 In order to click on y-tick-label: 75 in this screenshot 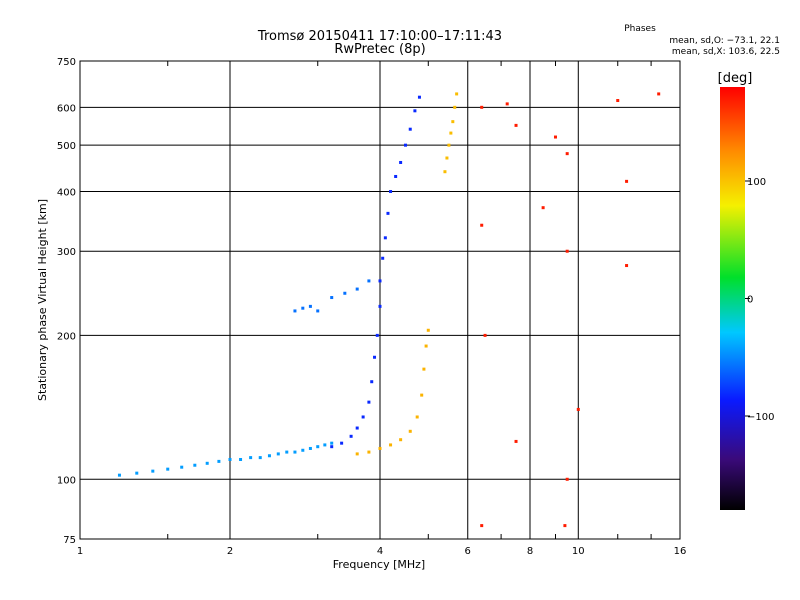, I will do `click(69, 540)`.